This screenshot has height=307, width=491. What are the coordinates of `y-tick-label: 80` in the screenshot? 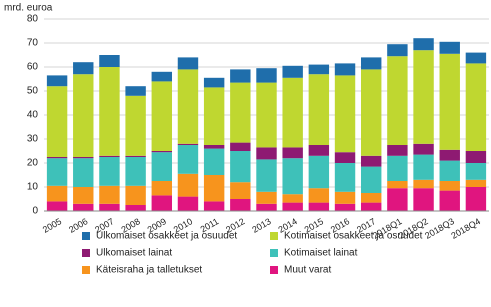 It's located at (33, 19).